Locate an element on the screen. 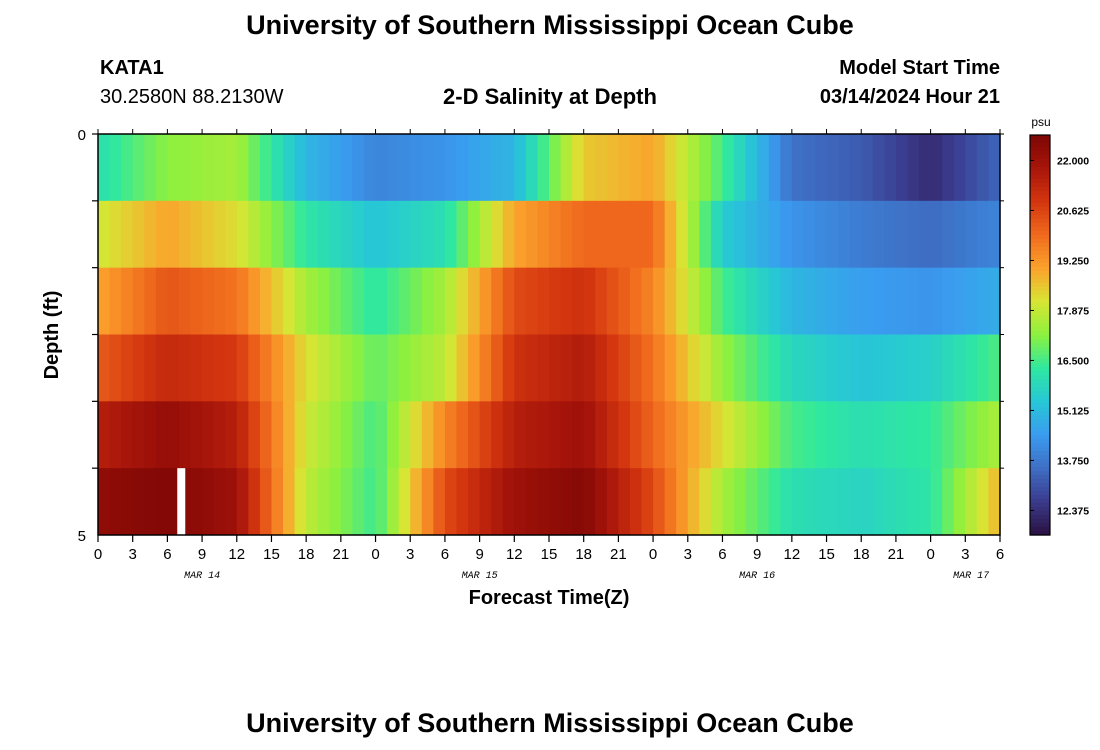 The image size is (1100, 750). colorbar-tick-label: 20.625 is located at coordinates (1073, 211).